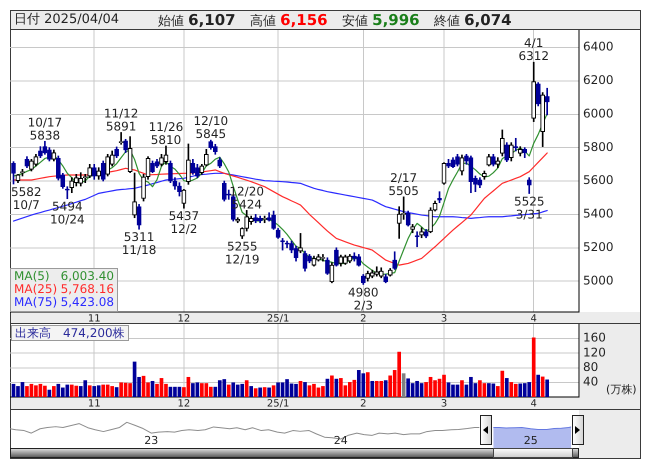  Describe the element at coordinates (67, 20) in the screenshot. I see `chart-title: 日付 2025/04/04` at that location.